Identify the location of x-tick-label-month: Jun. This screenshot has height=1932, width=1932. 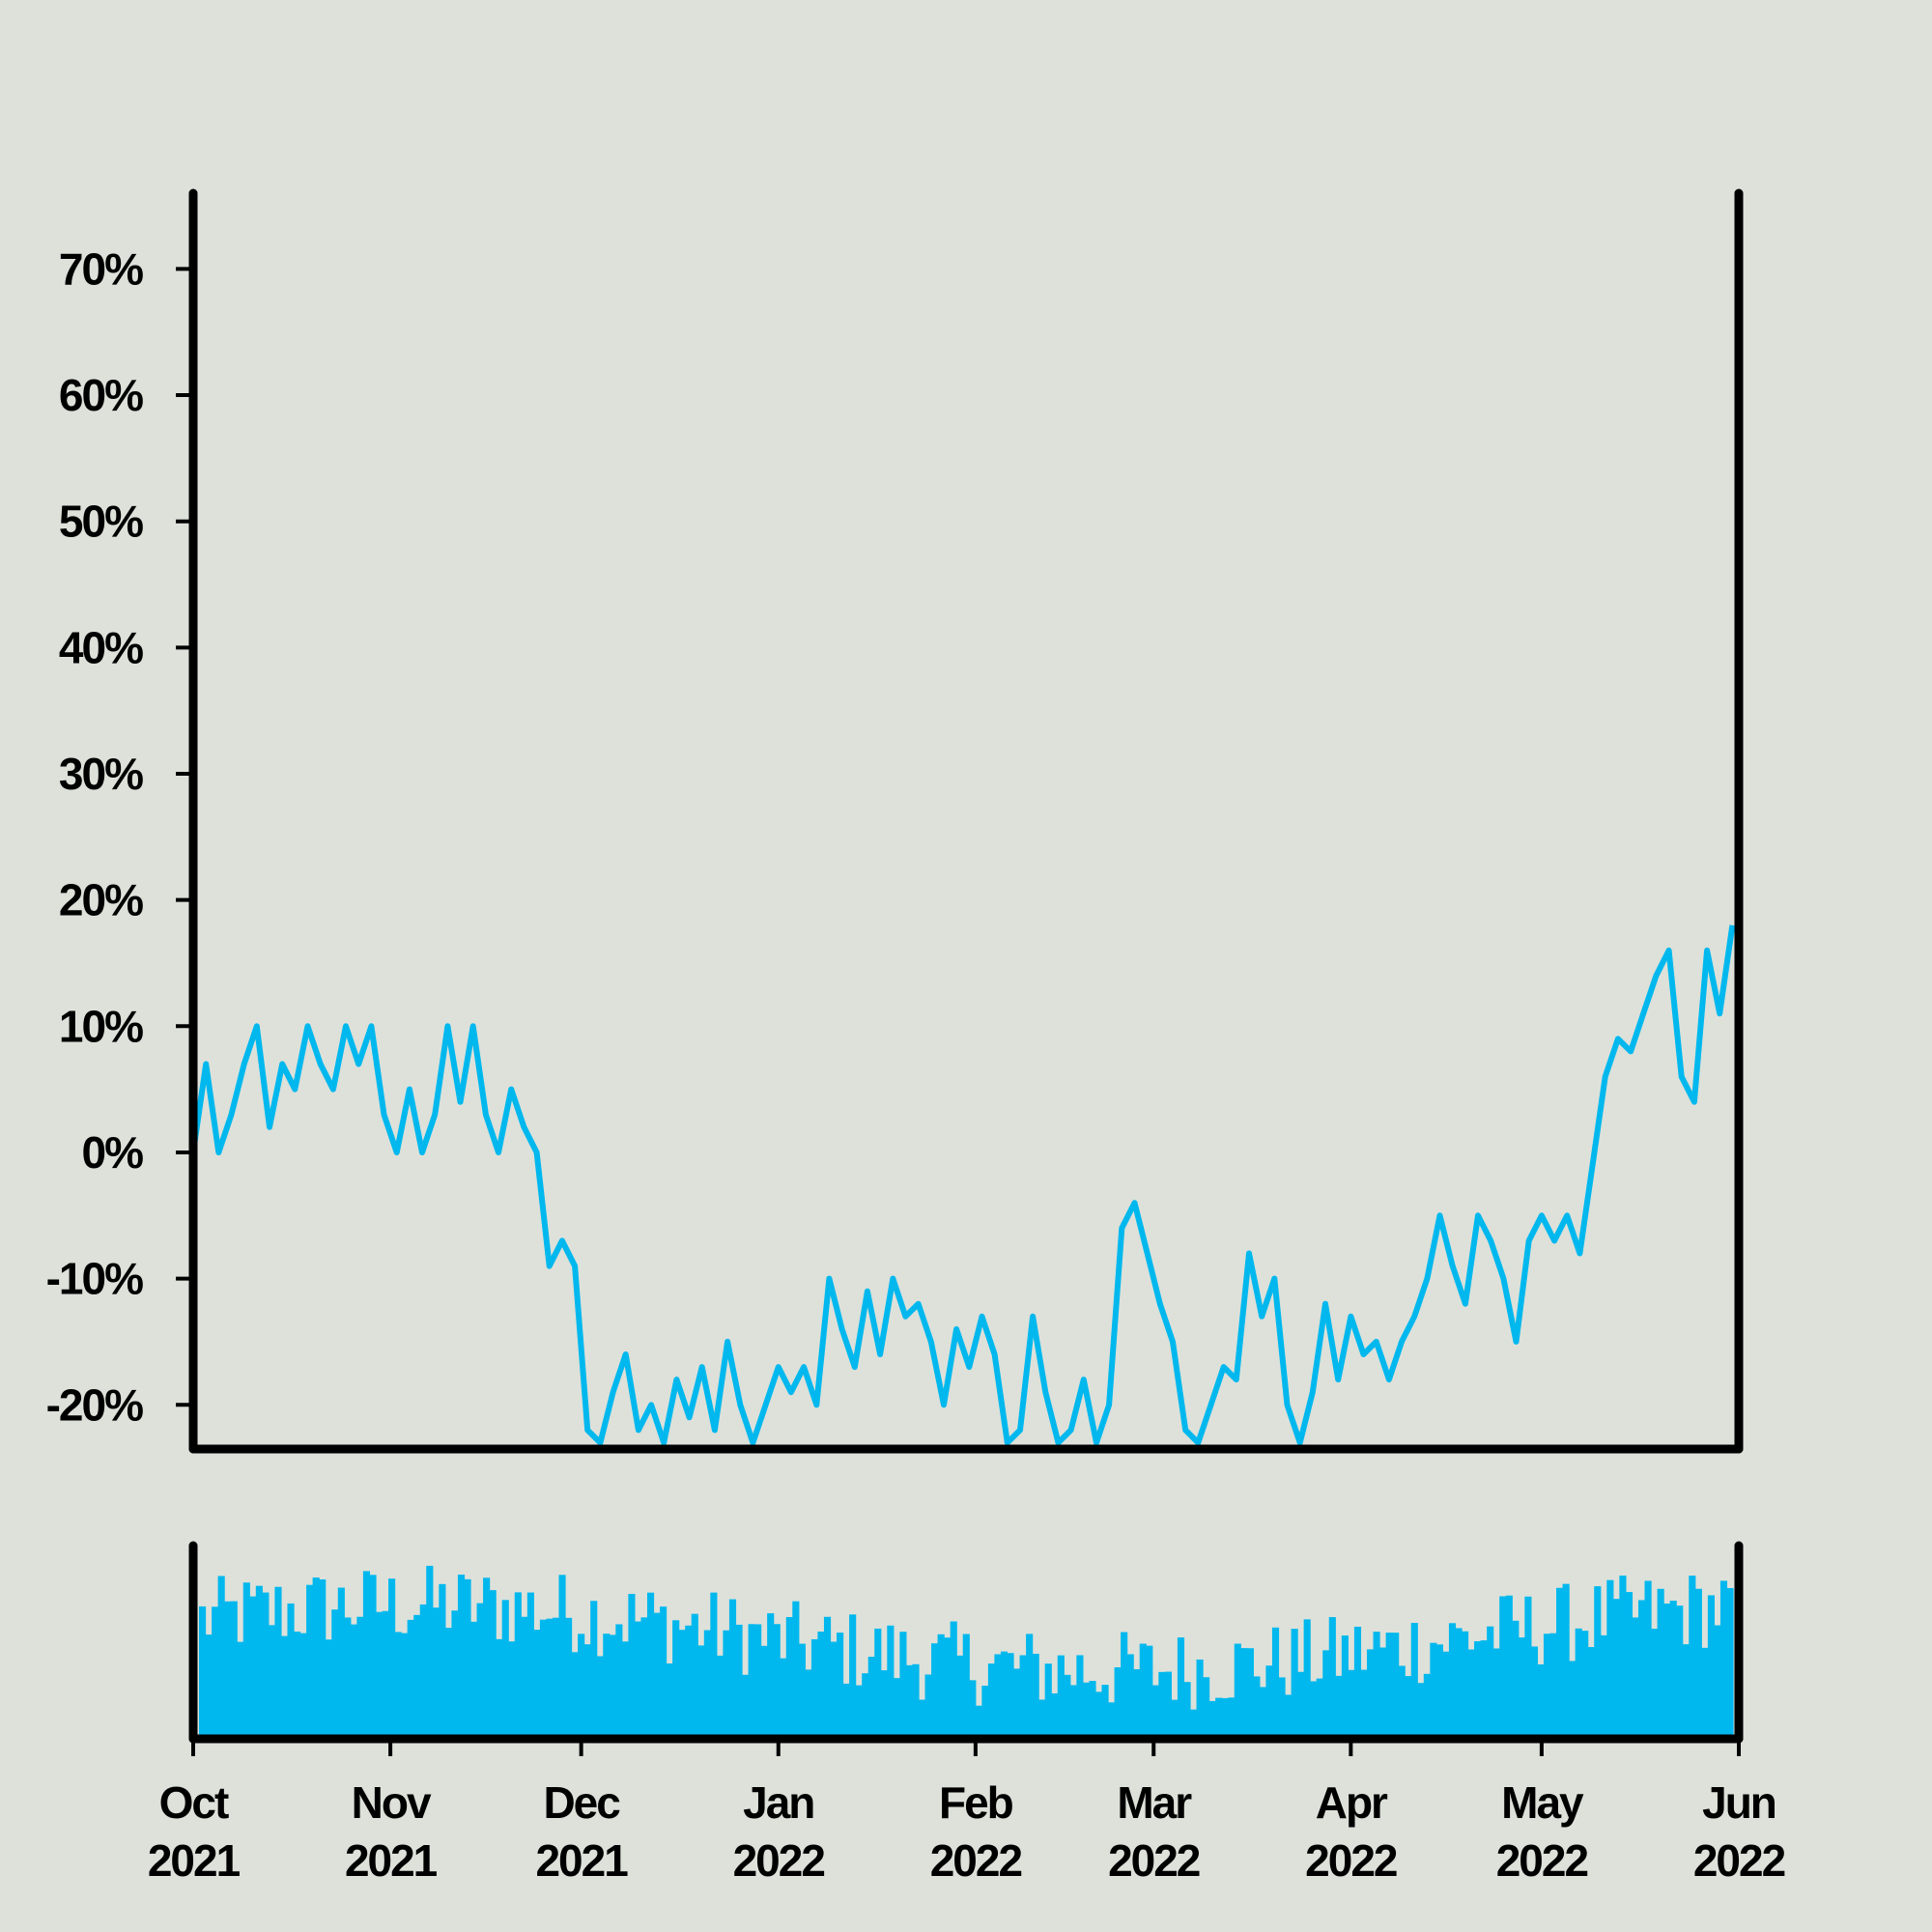
(1739, 1802).